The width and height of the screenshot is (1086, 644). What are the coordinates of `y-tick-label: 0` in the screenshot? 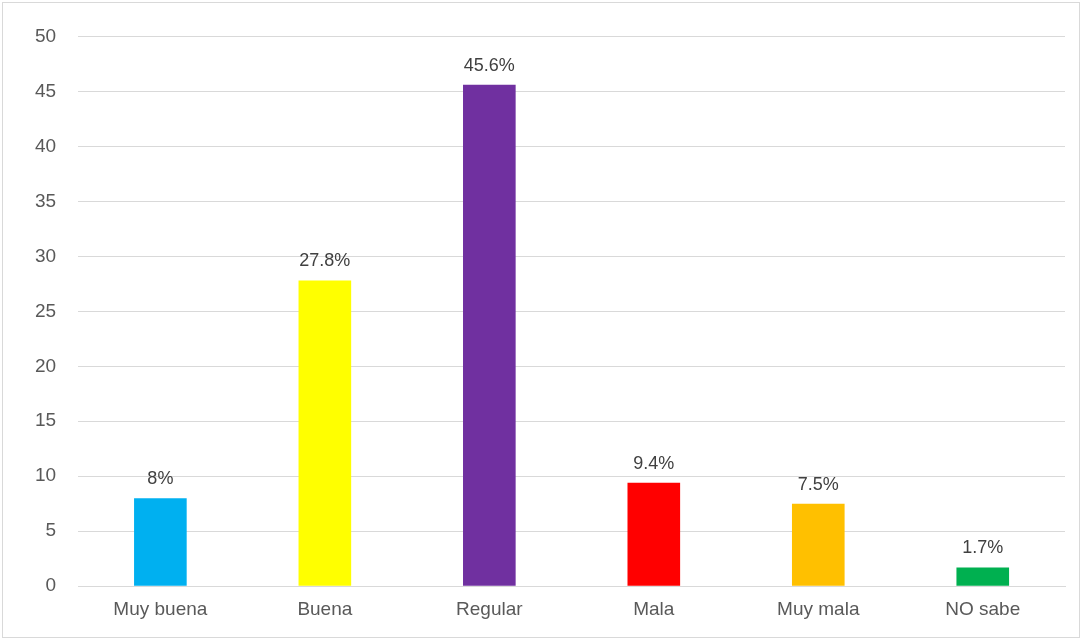 It's located at (51, 585).